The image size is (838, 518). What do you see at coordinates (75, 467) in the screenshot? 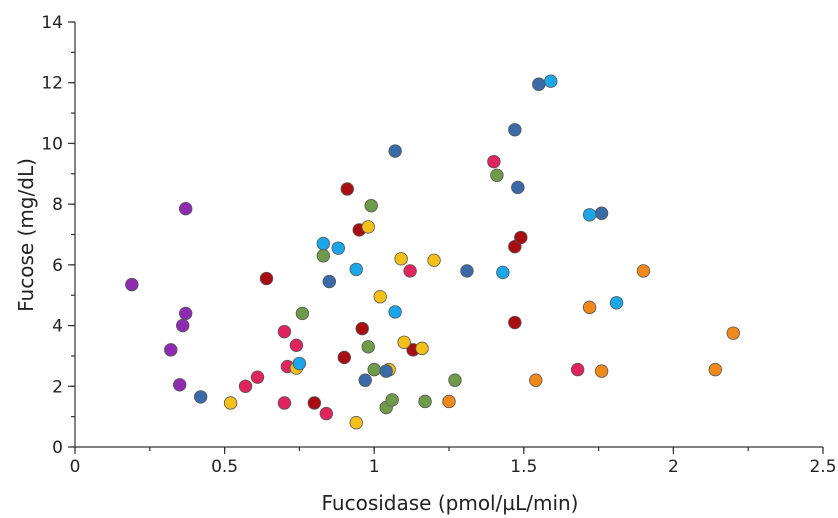
I see `x-tick-label: 0` at bounding box center [75, 467].